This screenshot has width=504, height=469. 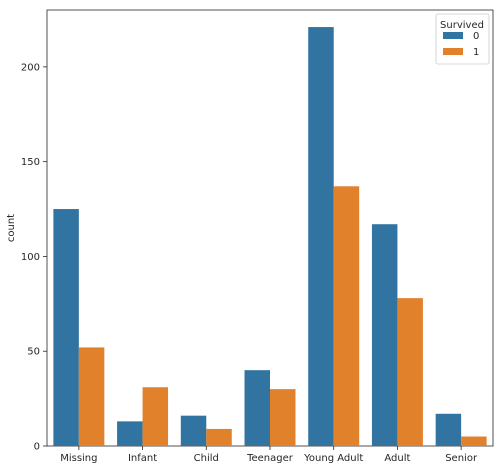 What do you see at coordinates (30, 162) in the screenshot?
I see `y-tick-label: 150` at bounding box center [30, 162].